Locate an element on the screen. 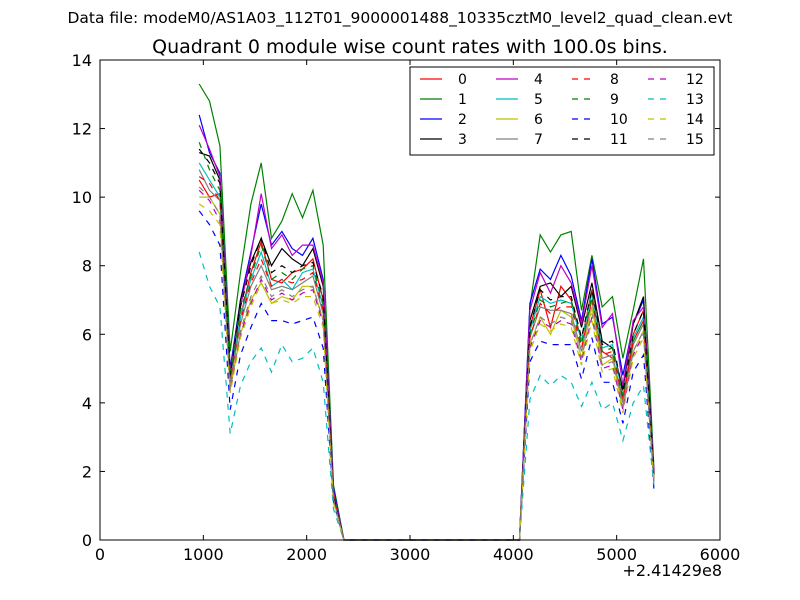 The width and height of the screenshot is (800, 600). y-tick-label: 6 is located at coordinates (87, 334).